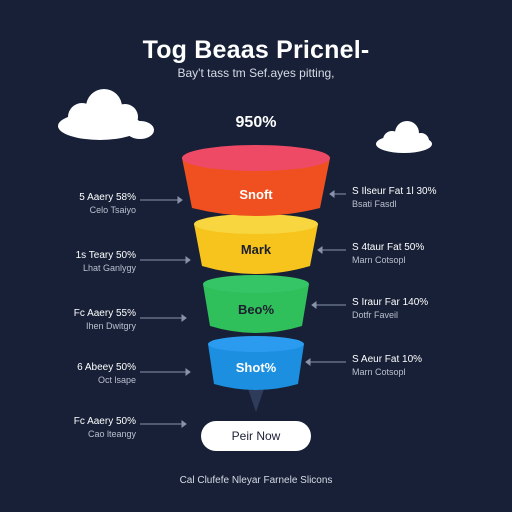 The width and height of the screenshot is (512, 512). I want to click on right-note-4: S Aeur Fat 10% Marn Cotsopl, so click(417, 366).